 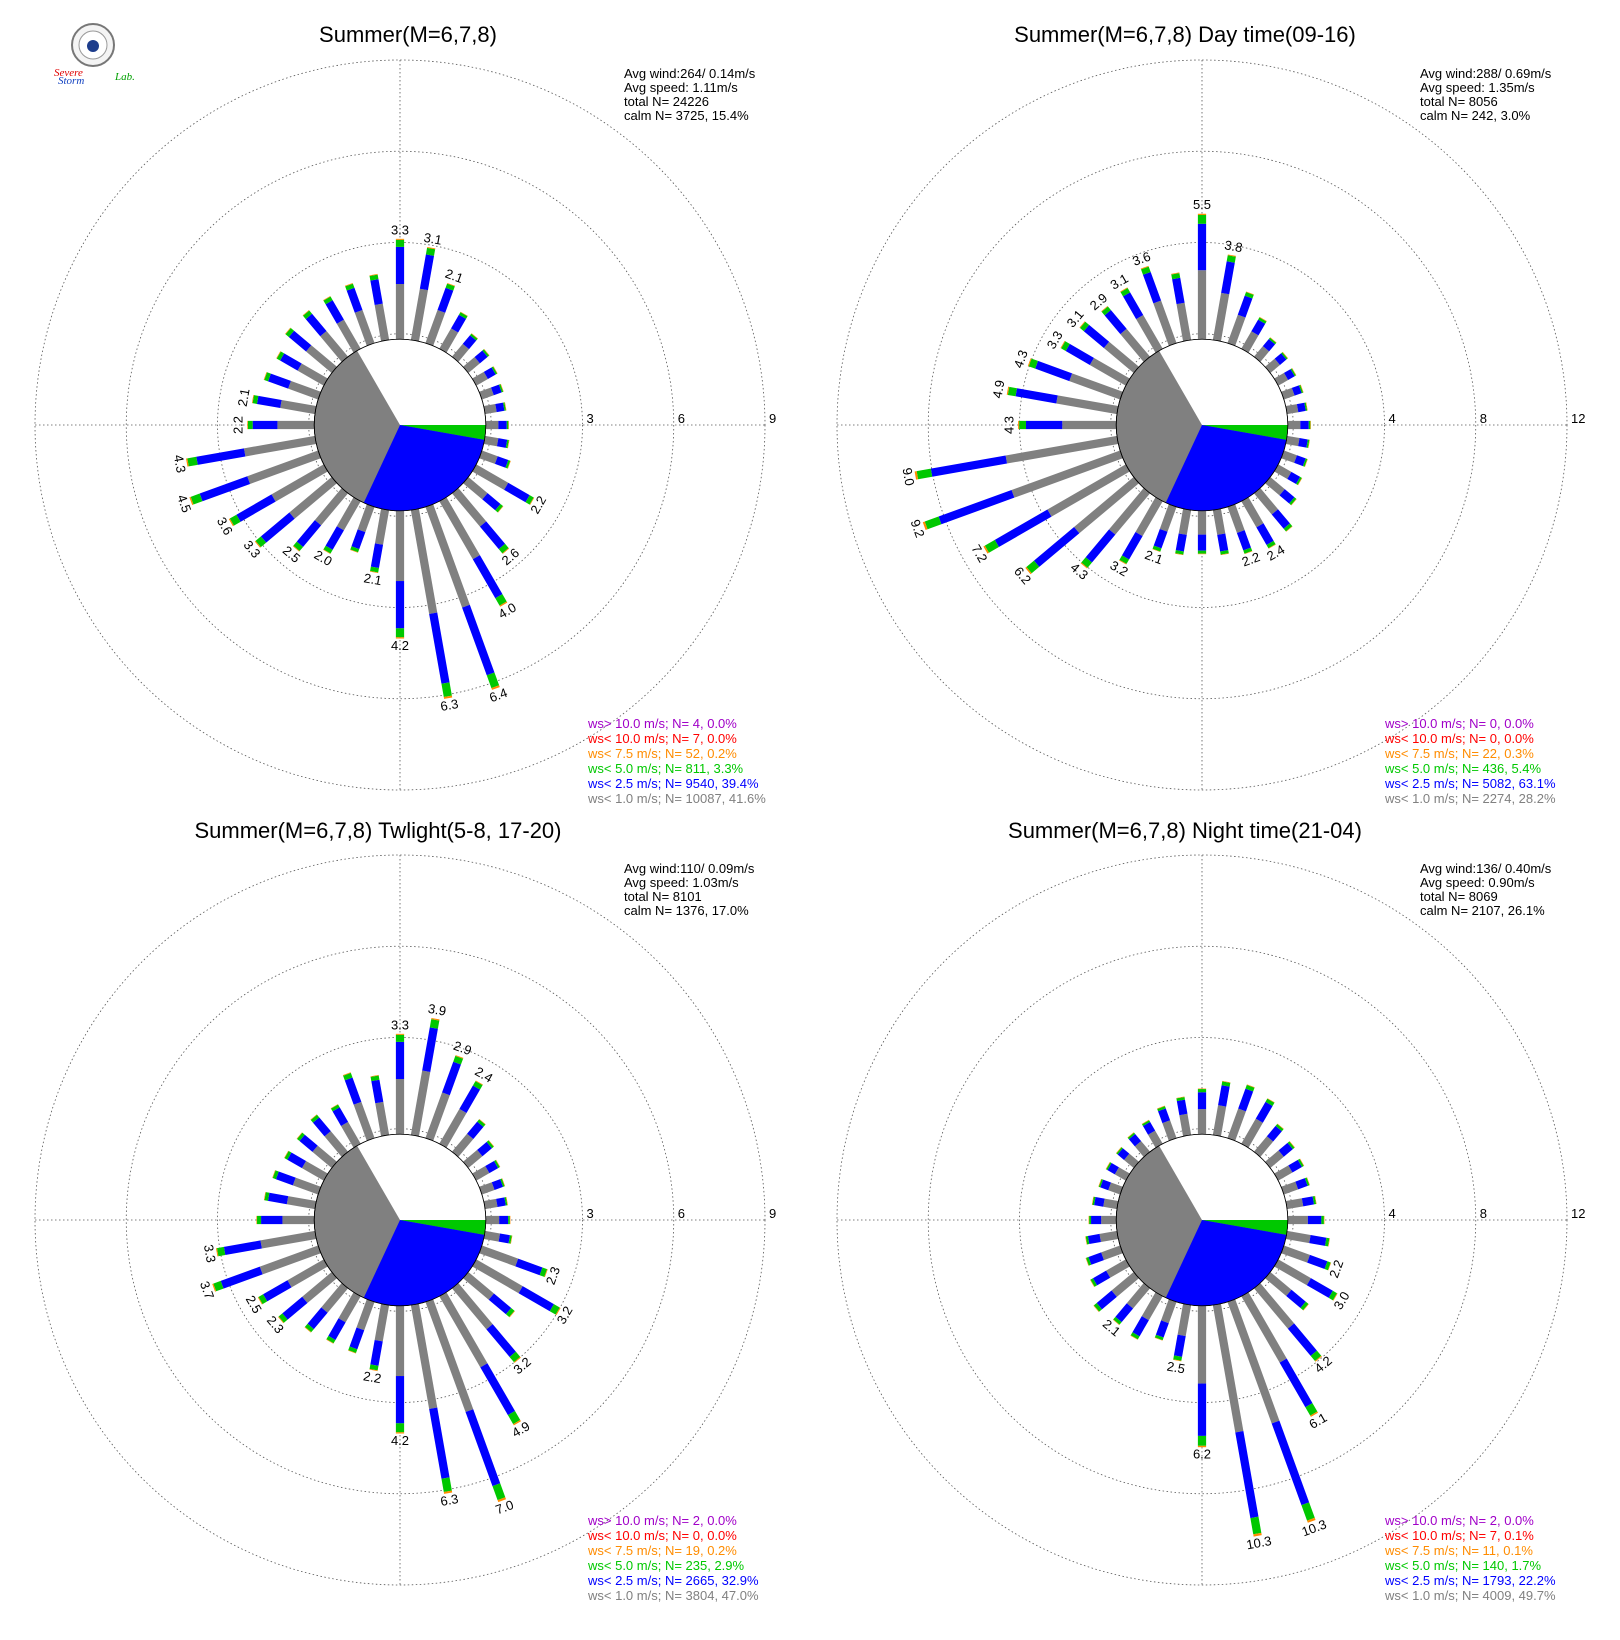 What do you see at coordinates (71, 81) in the screenshot?
I see `logo-storm-text: Storm` at bounding box center [71, 81].